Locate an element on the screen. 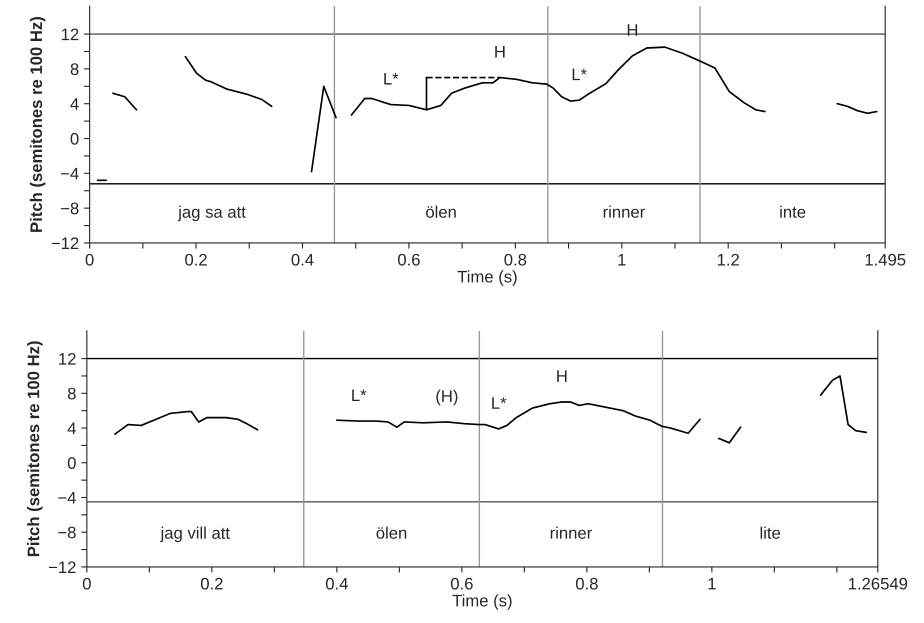  annotation: (H) is located at coordinates (447, 398).